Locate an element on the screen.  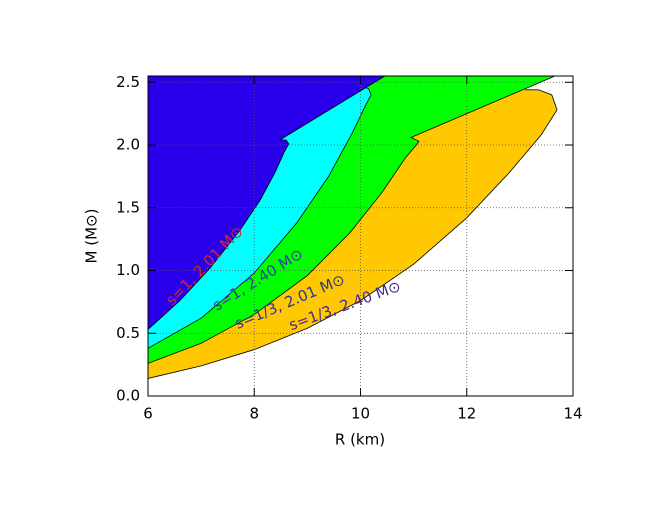
y-tick-label: 1.0 is located at coordinates (128, 270).